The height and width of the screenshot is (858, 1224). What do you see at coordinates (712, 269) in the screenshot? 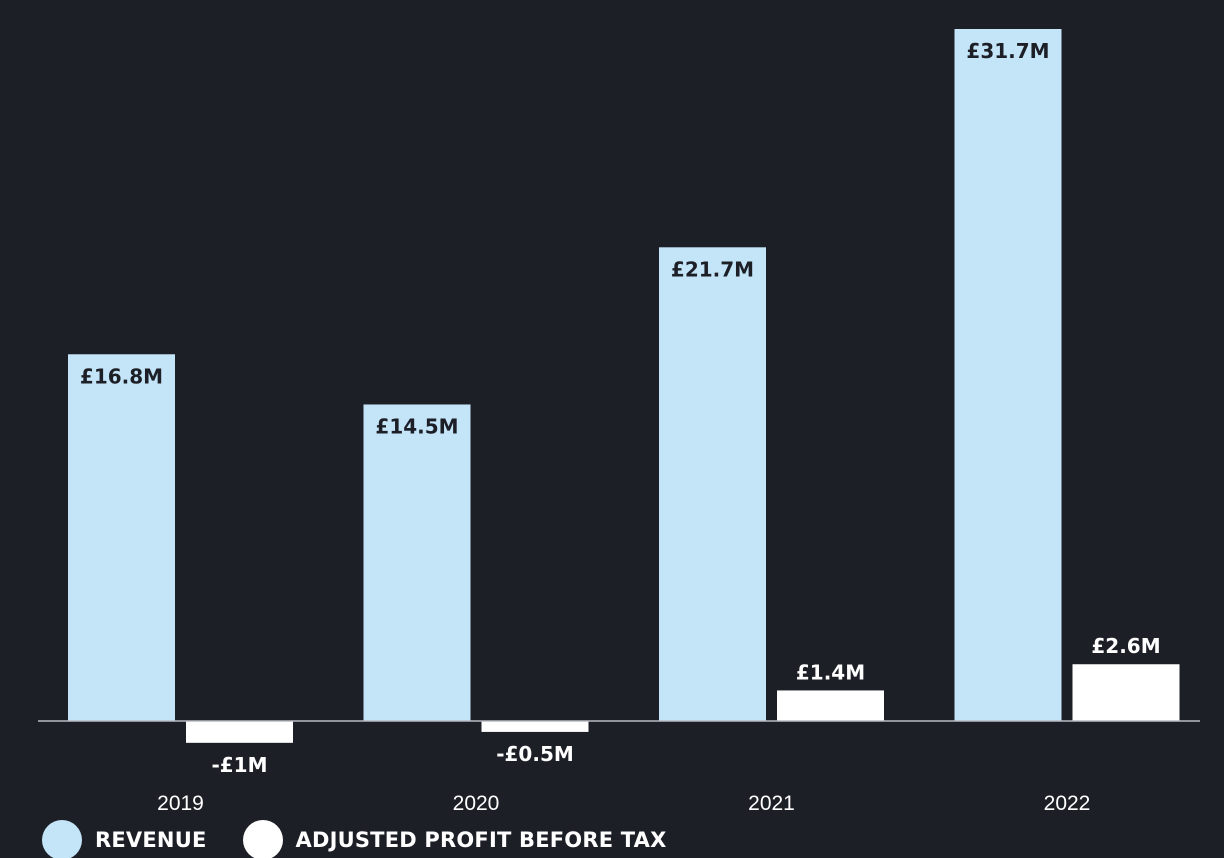
I see `revenue-label-2021: £21.7M` at bounding box center [712, 269].